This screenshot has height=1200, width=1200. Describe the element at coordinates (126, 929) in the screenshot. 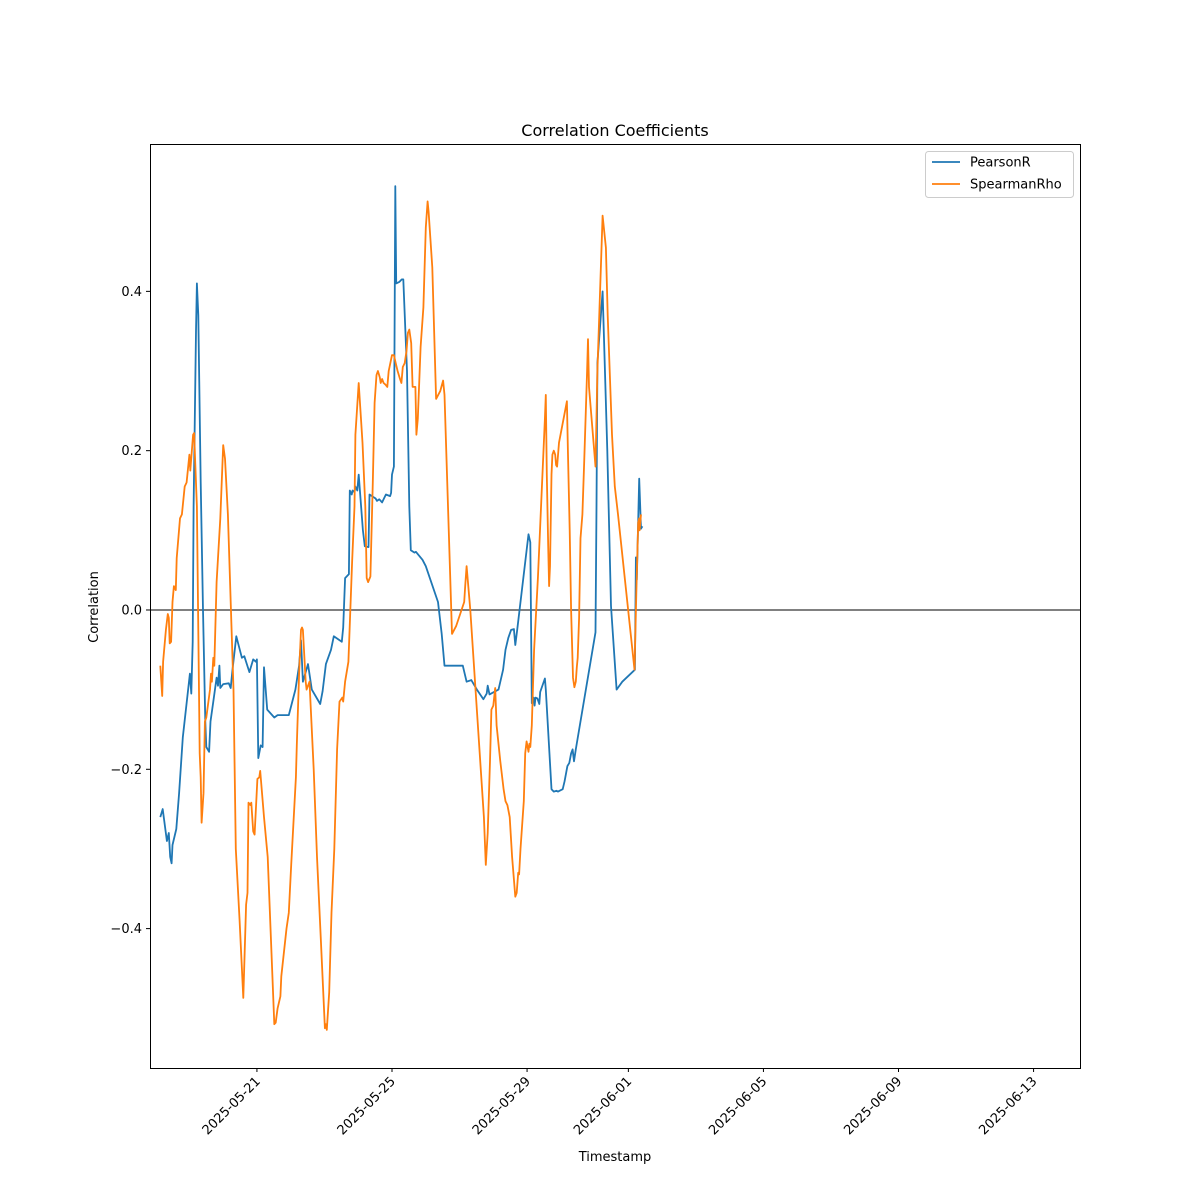

I see `y-tick-label: −0.4` at that location.